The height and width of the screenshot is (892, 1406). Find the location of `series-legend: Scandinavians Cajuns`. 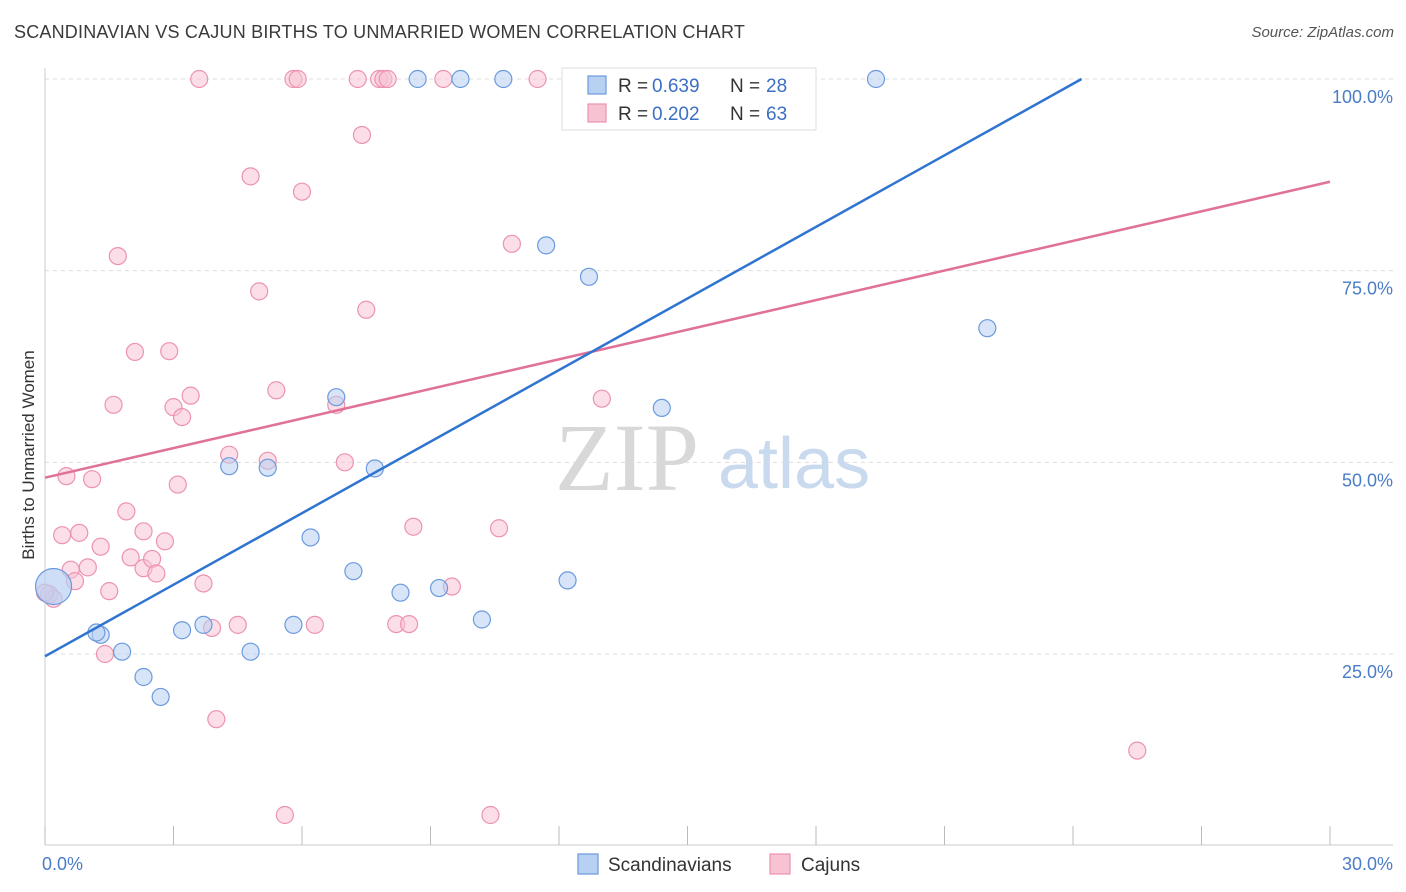

series-legend: Scandinavians Cajuns is located at coordinates (718, 864).